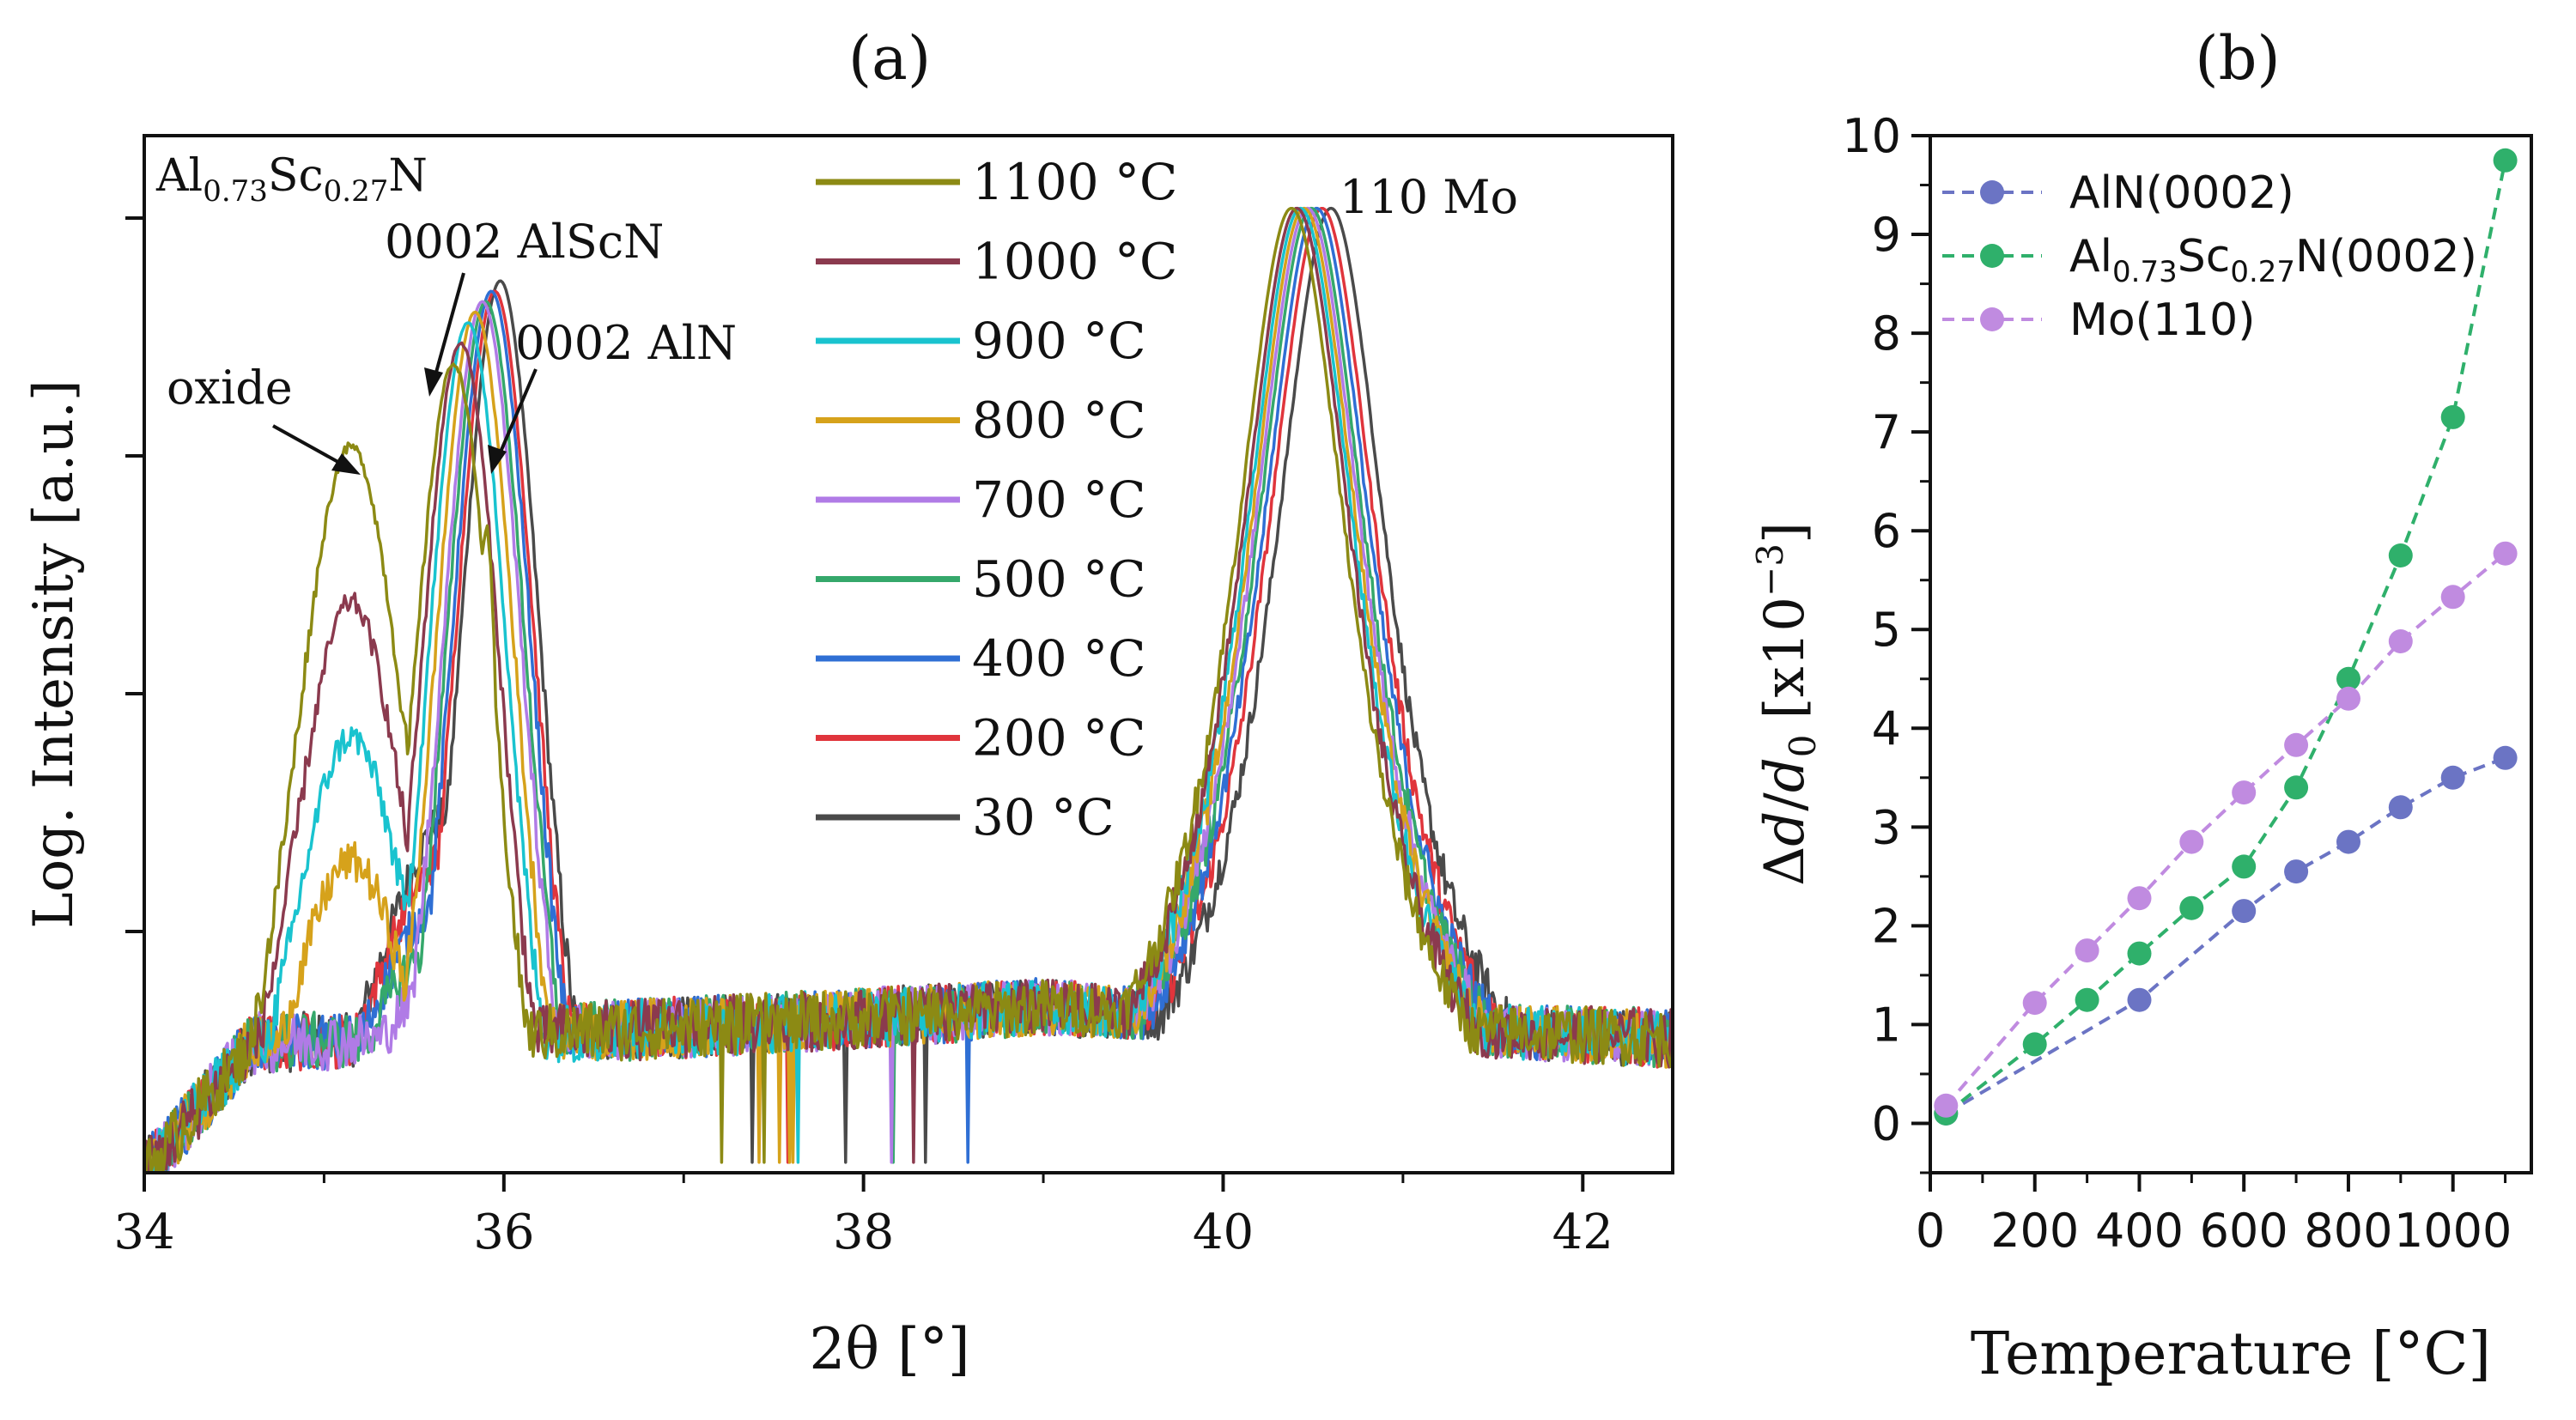 This screenshot has width=2576, height=1420. Describe the element at coordinates (1887, 1123) in the screenshot. I see `b-y-tick-label-0: 0` at that location.